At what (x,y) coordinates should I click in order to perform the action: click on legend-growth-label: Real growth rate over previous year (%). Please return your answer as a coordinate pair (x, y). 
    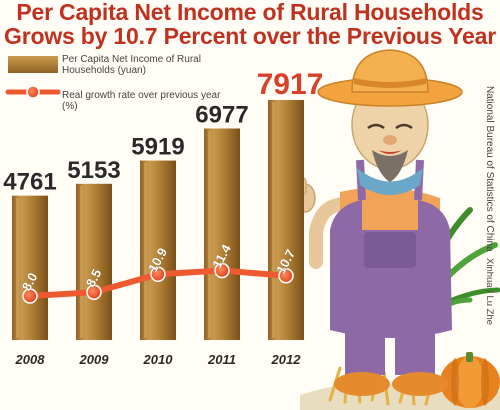
    Looking at the image, I should click on (141, 101).